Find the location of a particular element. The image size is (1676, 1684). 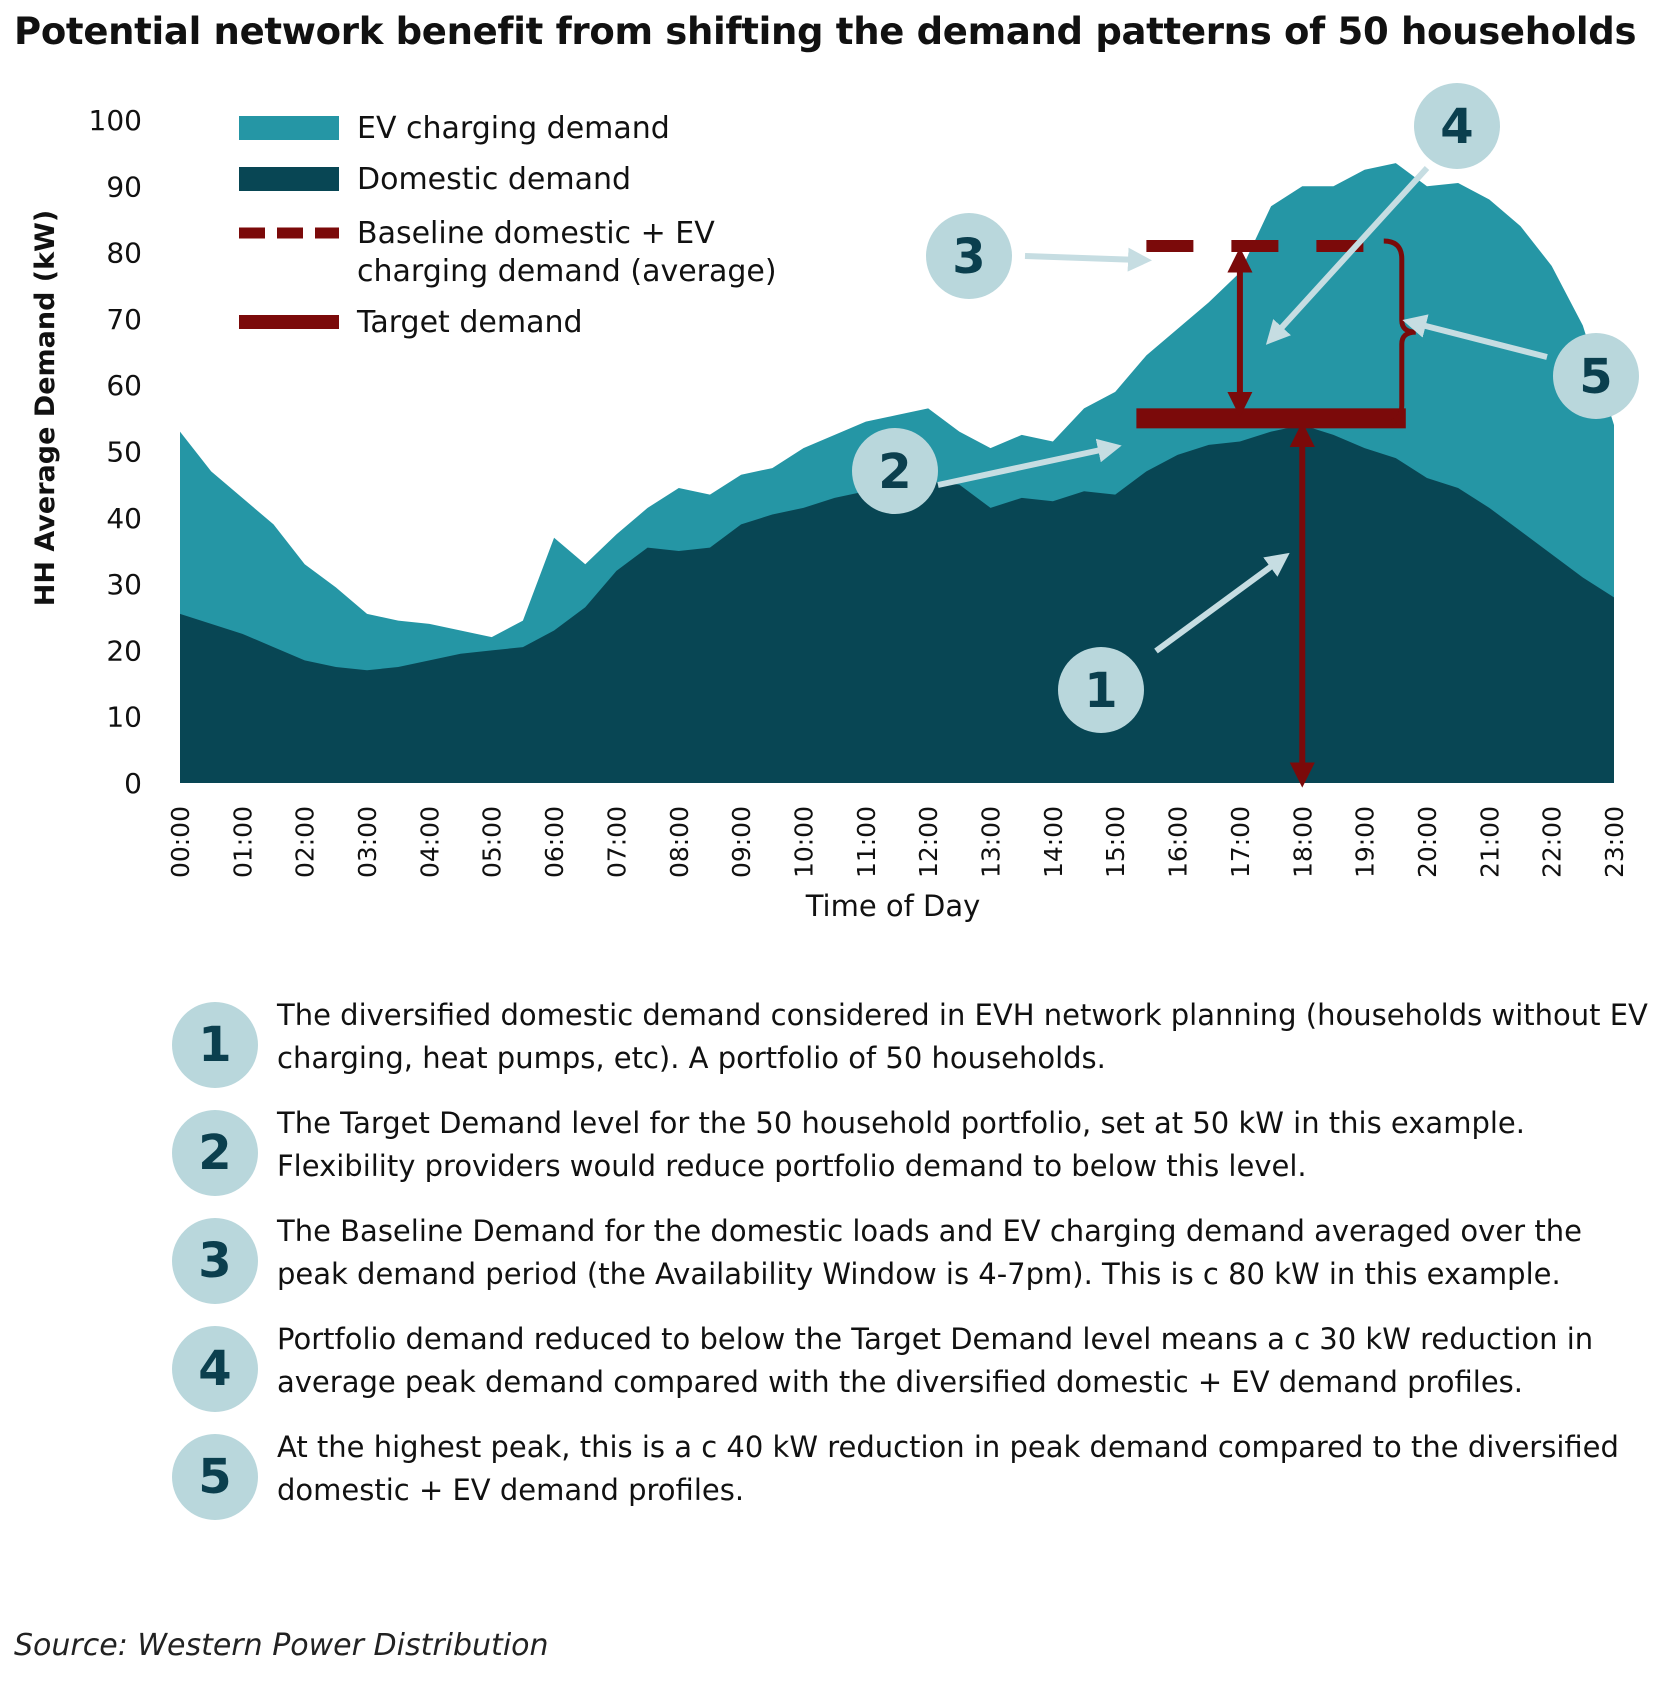

x-tick-label: 10:00 is located at coordinates (803, 842).